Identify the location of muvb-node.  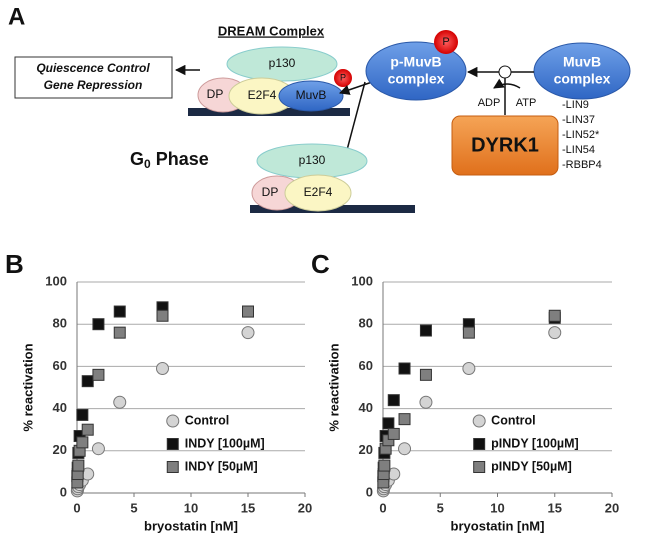
(311, 96).